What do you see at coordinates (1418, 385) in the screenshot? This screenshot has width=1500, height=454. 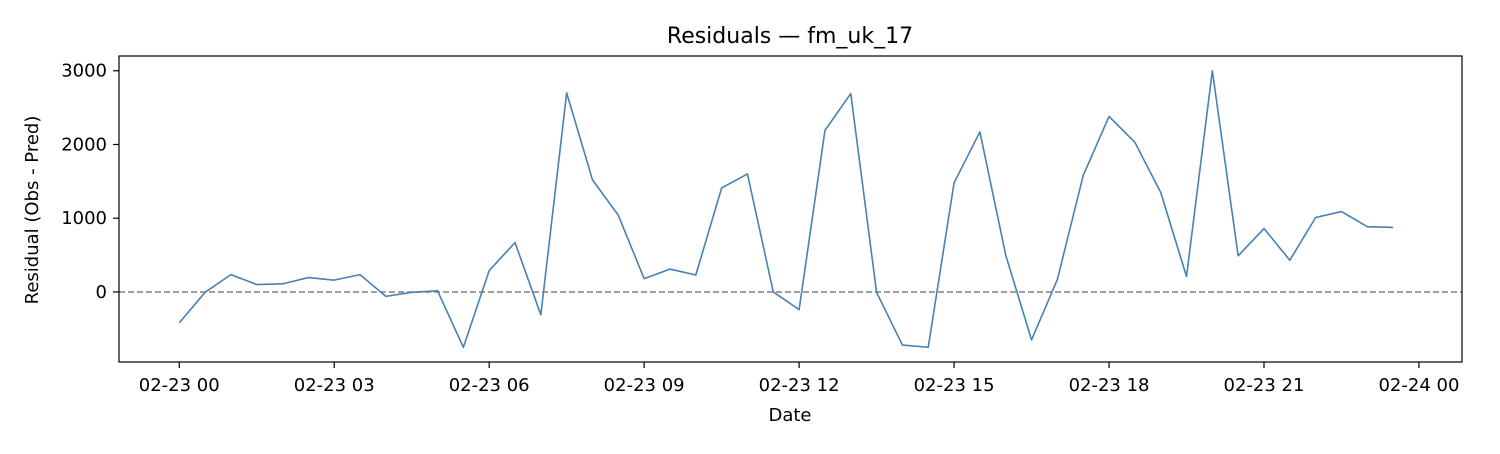 I see `x-tick-label: 02-24 00` at bounding box center [1418, 385].